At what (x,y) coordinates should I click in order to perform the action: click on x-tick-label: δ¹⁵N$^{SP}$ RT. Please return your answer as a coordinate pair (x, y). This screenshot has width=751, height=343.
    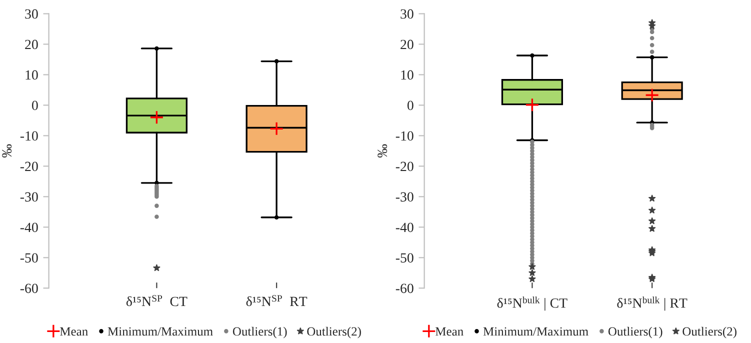
    Looking at the image, I should click on (277, 300).